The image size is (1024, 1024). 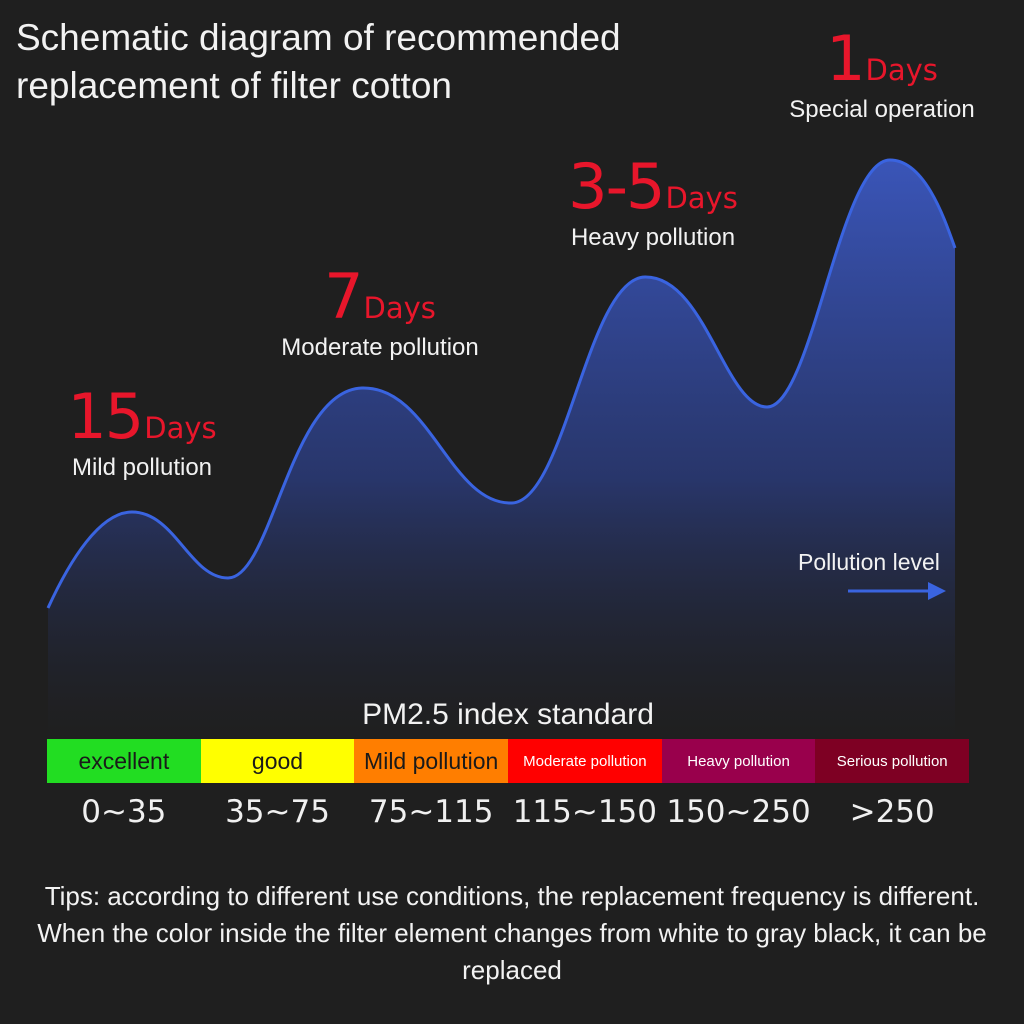 I want to click on days-number: 3-5, so click(x=616, y=186).